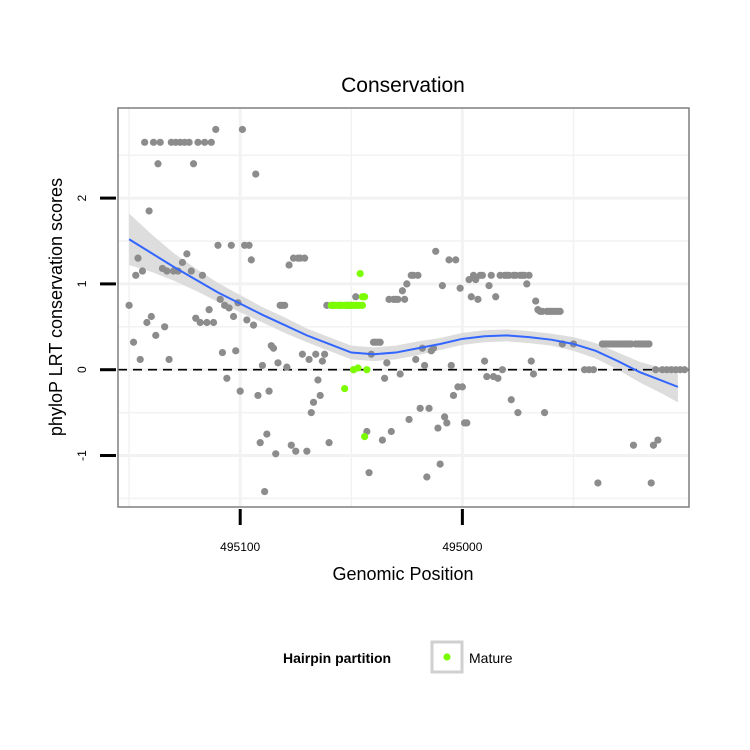  Describe the element at coordinates (462, 547) in the screenshot. I see `x-tick-label: 495000` at that location.